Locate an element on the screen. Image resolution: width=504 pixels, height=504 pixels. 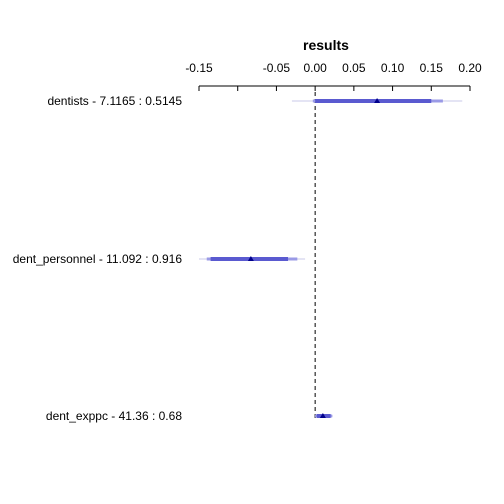
x-tick-label: -0.15 is located at coordinates (199, 68).